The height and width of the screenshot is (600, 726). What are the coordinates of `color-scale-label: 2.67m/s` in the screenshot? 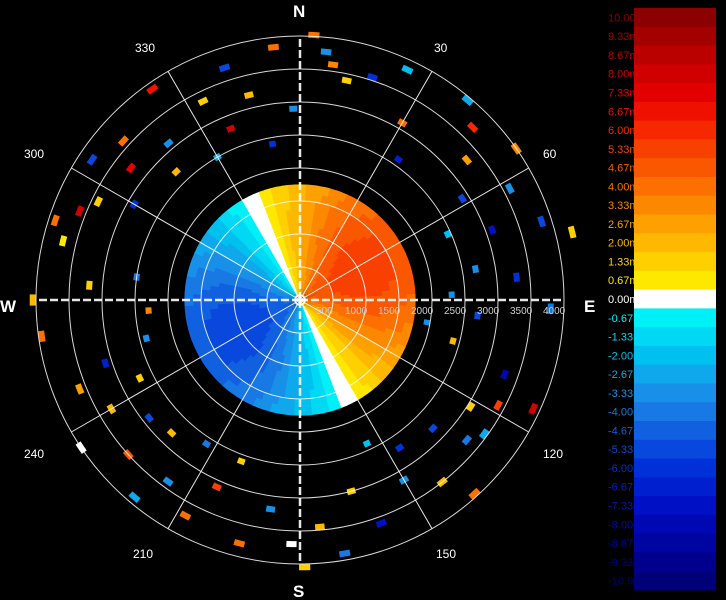 It's located at (628, 225).